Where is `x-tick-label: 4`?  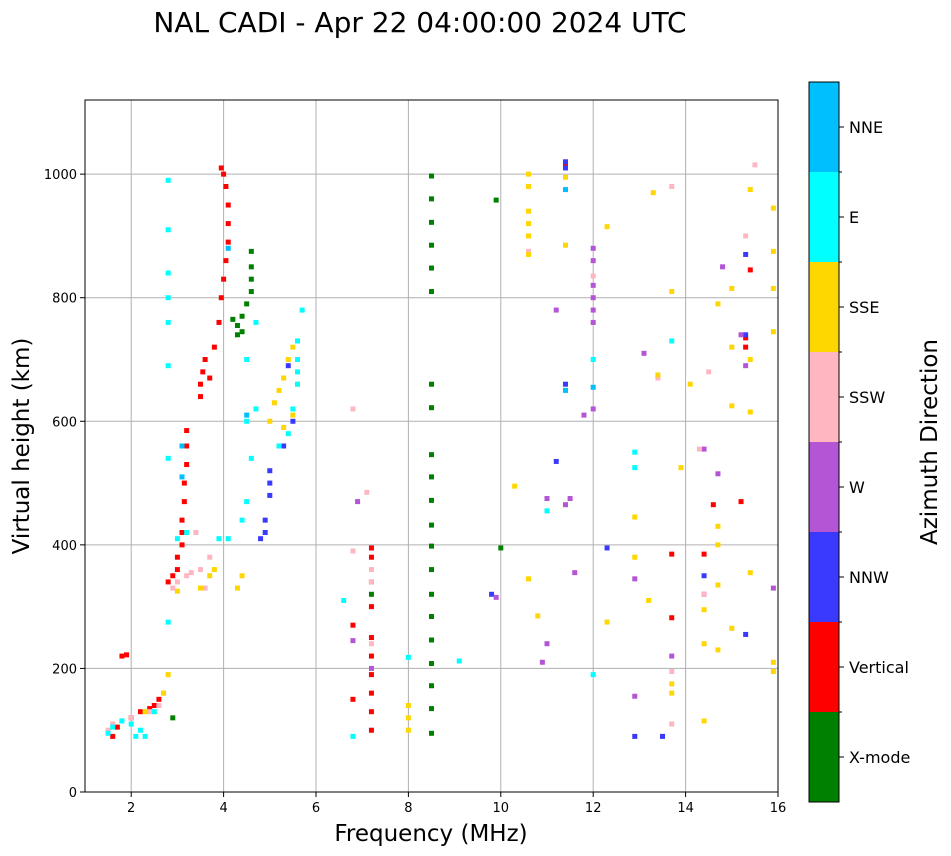
x-tick-label: 4 is located at coordinates (223, 808).